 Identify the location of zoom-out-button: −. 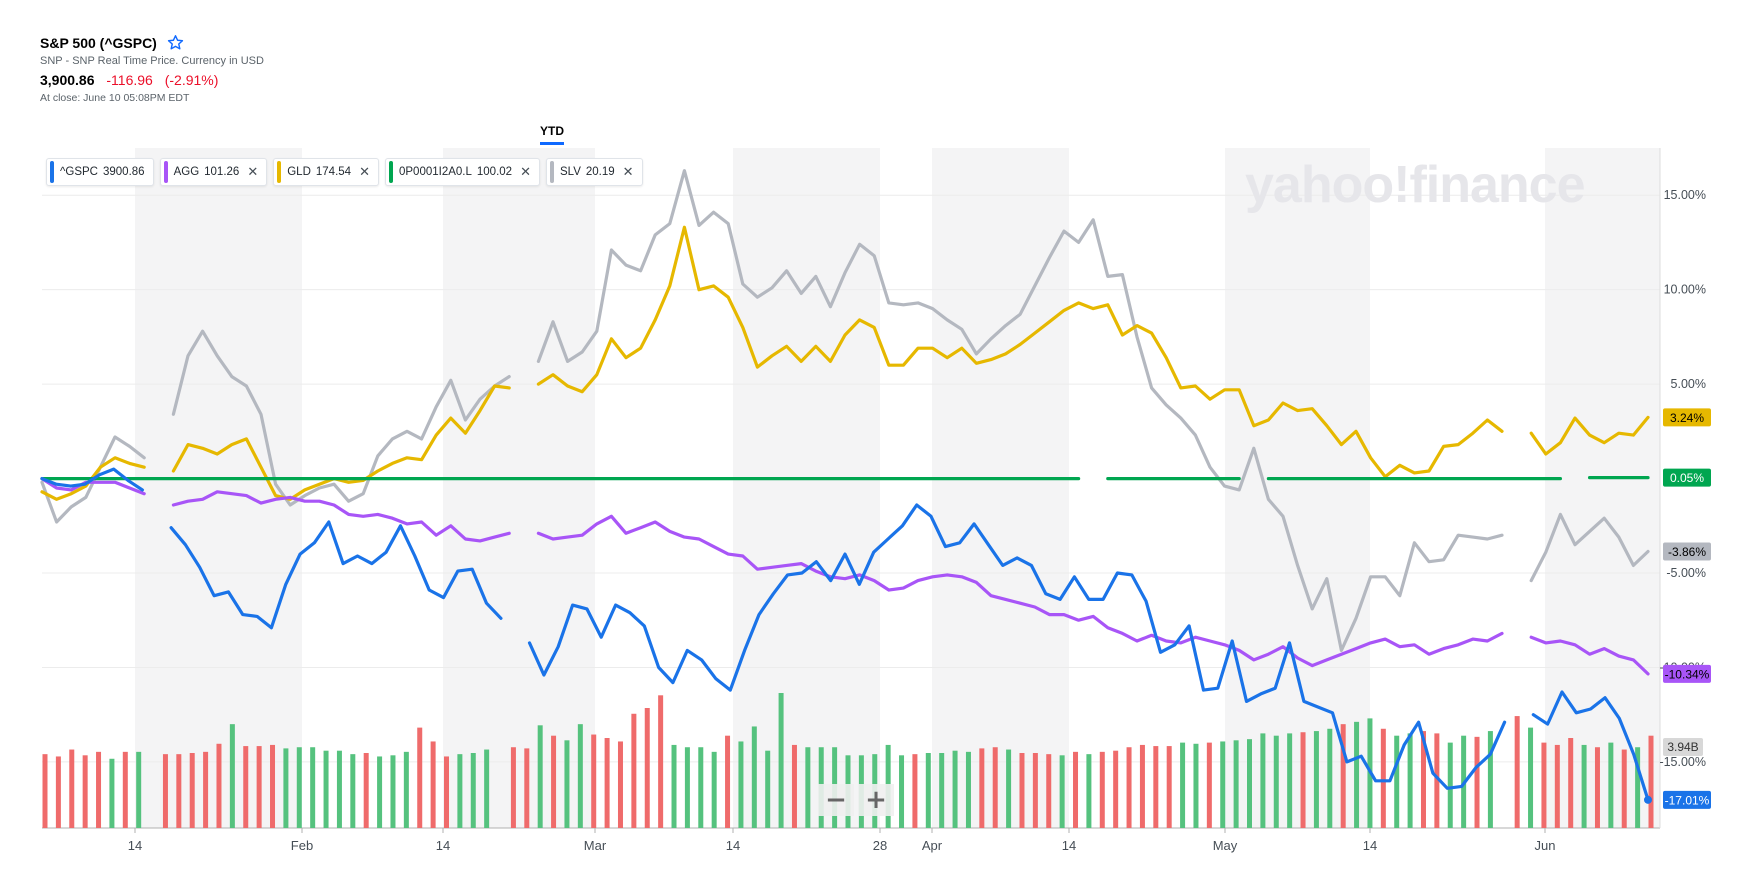
(836, 800).